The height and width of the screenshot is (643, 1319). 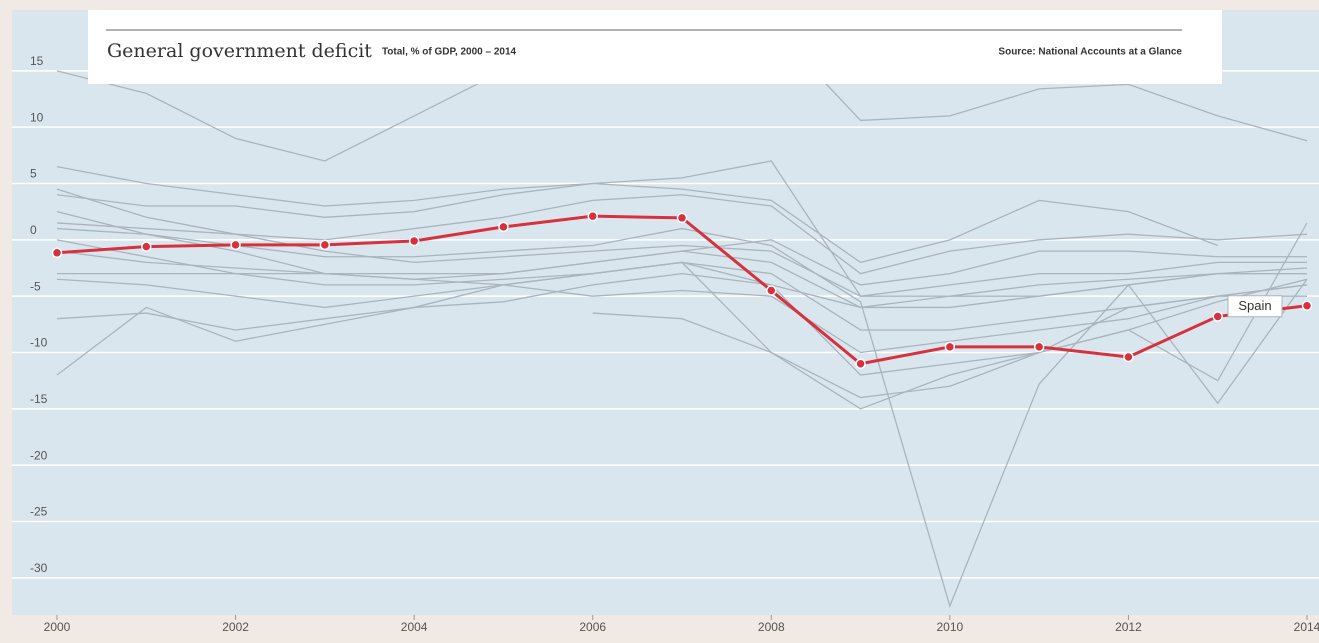 I want to click on chart-title: General government deficit, so click(x=239, y=51).